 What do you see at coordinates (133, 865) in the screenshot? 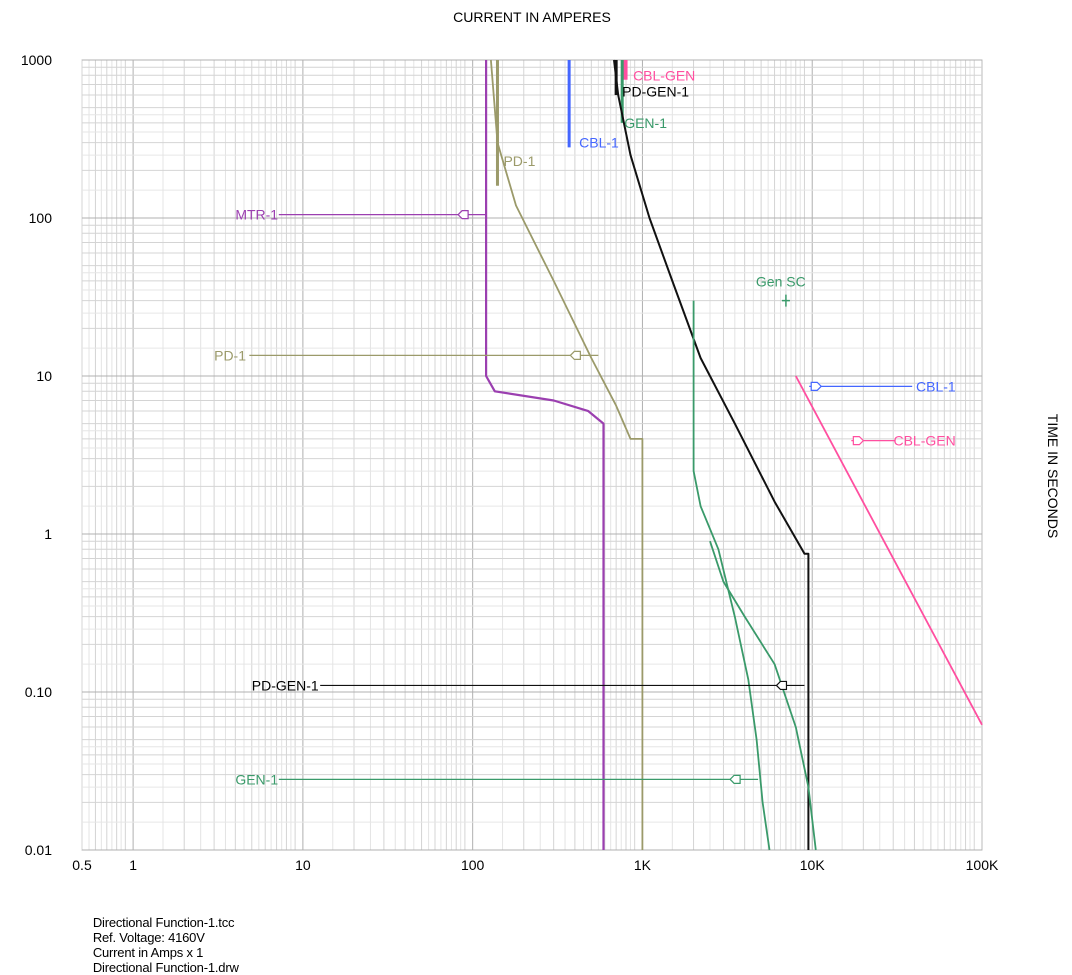
I see `x-tick-label: 1` at bounding box center [133, 865].